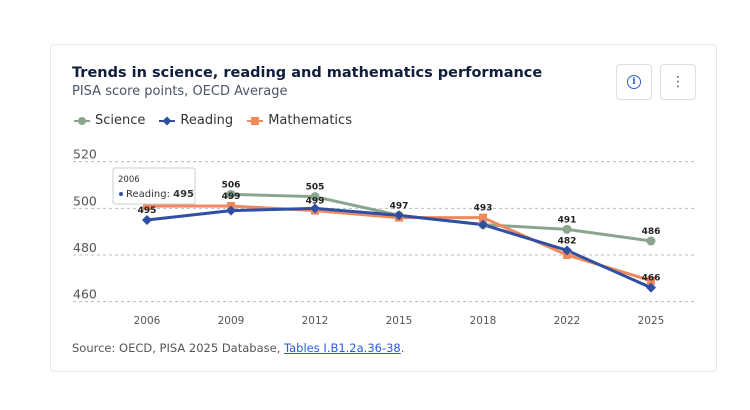 The width and height of the screenshot is (750, 410). What do you see at coordinates (399, 206) in the screenshot?
I see `data-label: 497` at bounding box center [399, 206].